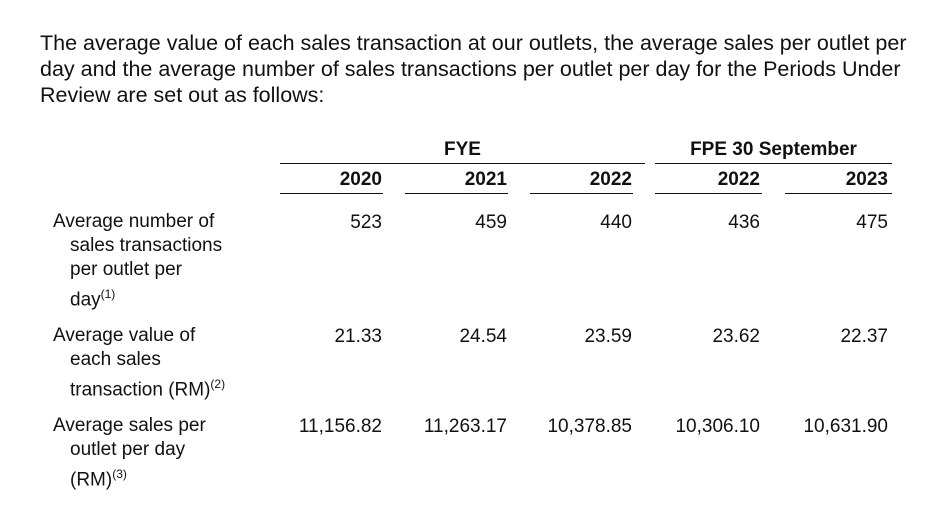 The image size is (948, 506). What do you see at coordinates (738, 179) in the screenshot?
I see `year-header-2022-fpe: 2022` at bounding box center [738, 179].